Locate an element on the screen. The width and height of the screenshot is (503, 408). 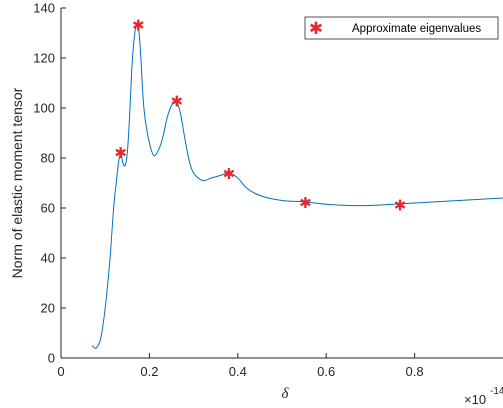
y-axis-label: Norm of elastic moment tensor is located at coordinates (17, 182).